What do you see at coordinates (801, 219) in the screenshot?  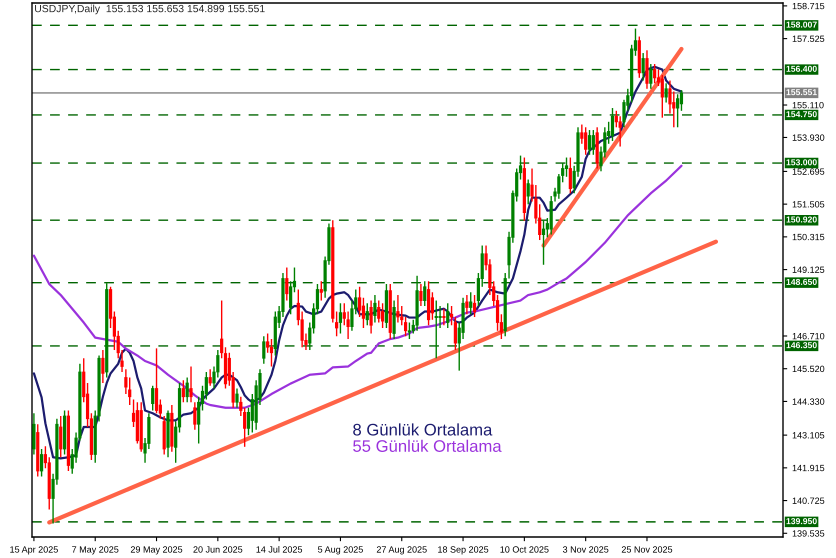 I see `ref-line-label: 150.920` at bounding box center [801, 219].